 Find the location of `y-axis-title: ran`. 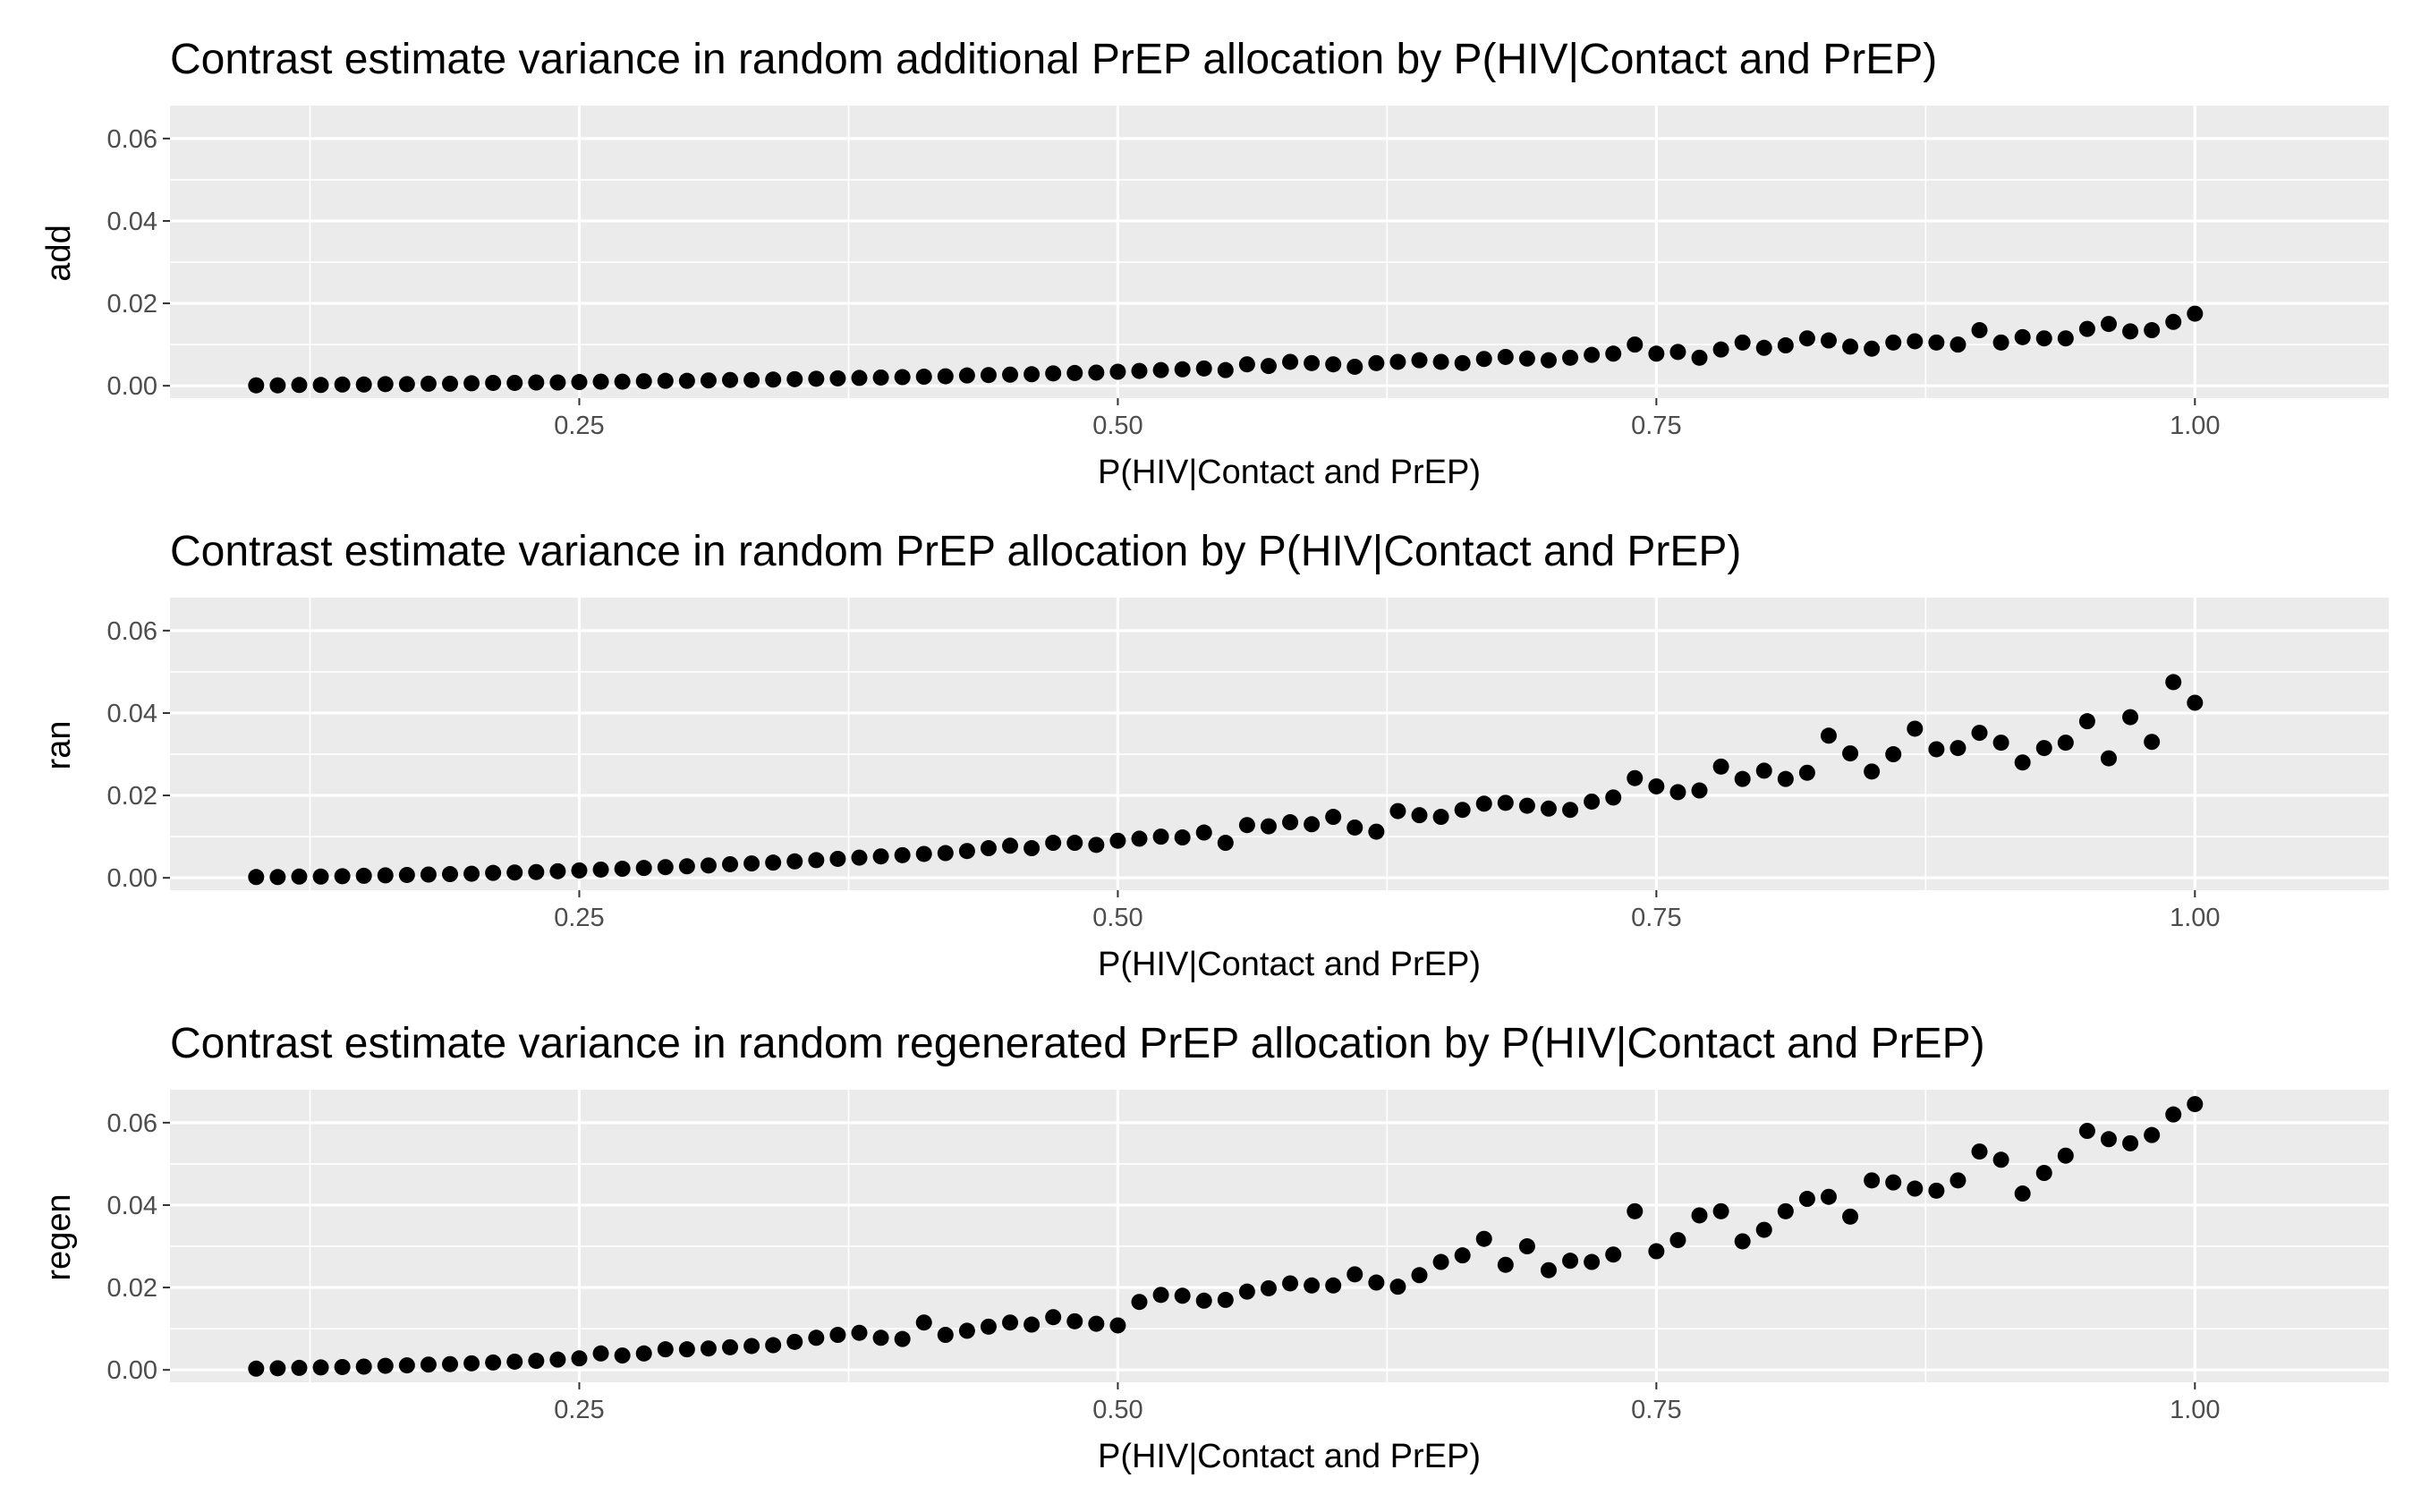

y-axis-title: ran is located at coordinates (59, 745).